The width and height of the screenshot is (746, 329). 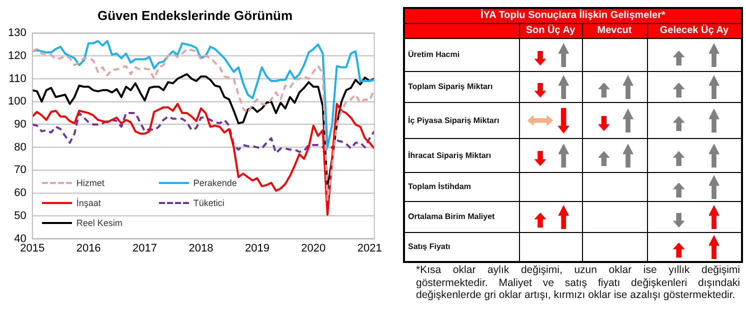 What do you see at coordinates (203, 133) in the screenshot?
I see `line-series` at bounding box center [203, 133].